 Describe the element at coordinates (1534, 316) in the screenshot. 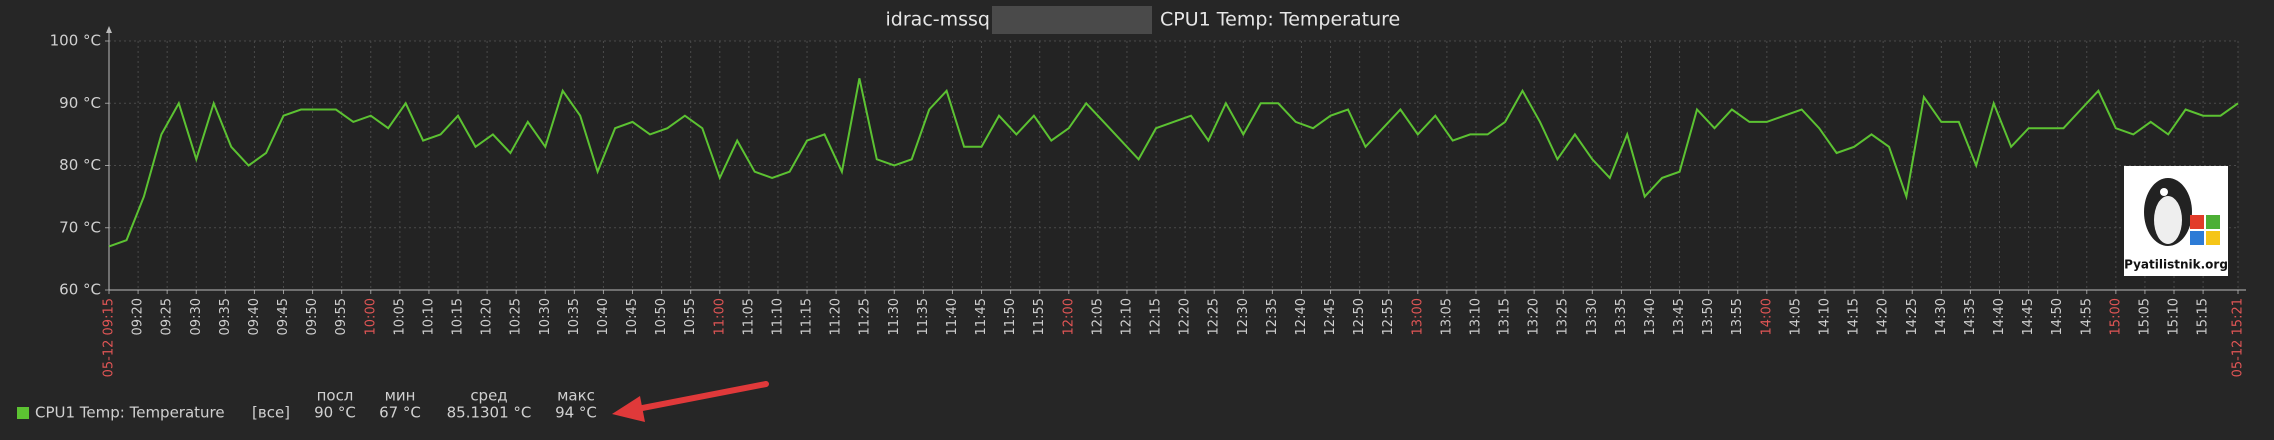

I see `x-tick-label: 13:20` at that location.